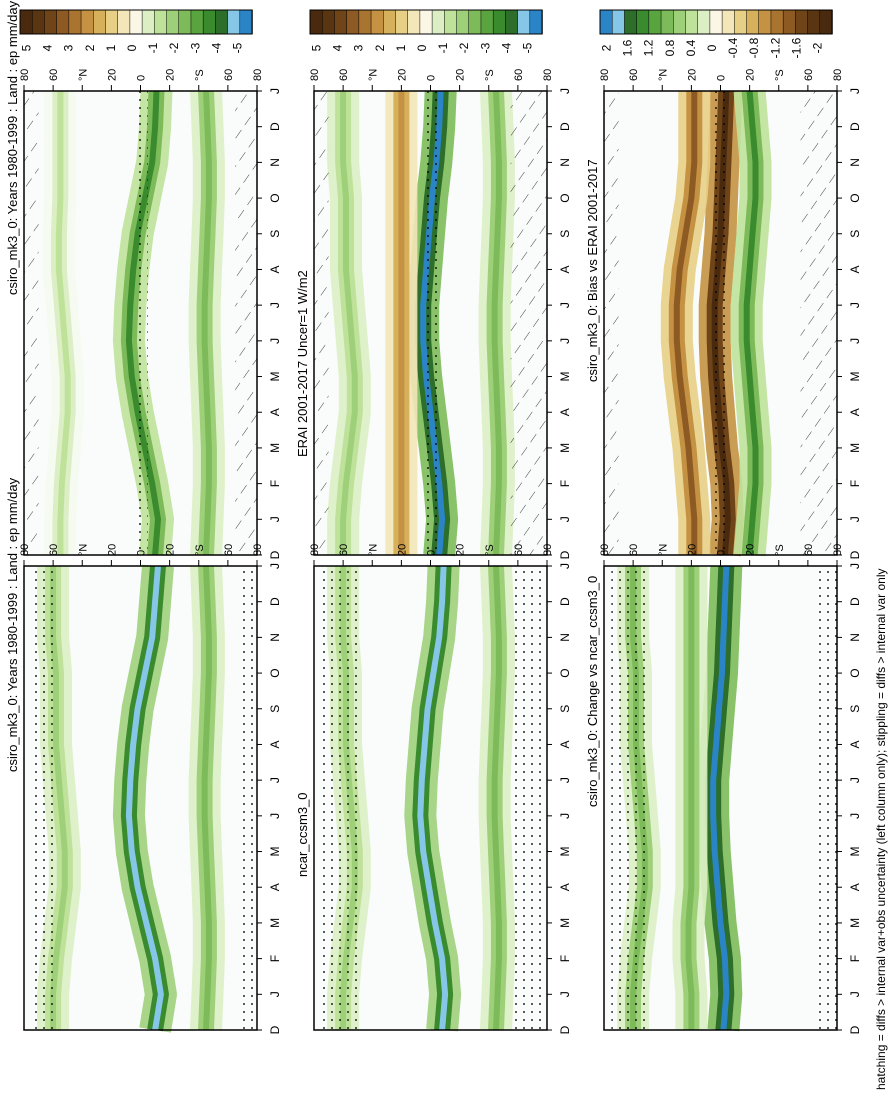  What do you see at coordinates (796, 47) in the screenshot?
I see `colorbar-label: -1.6` at bounding box center [796, 47].